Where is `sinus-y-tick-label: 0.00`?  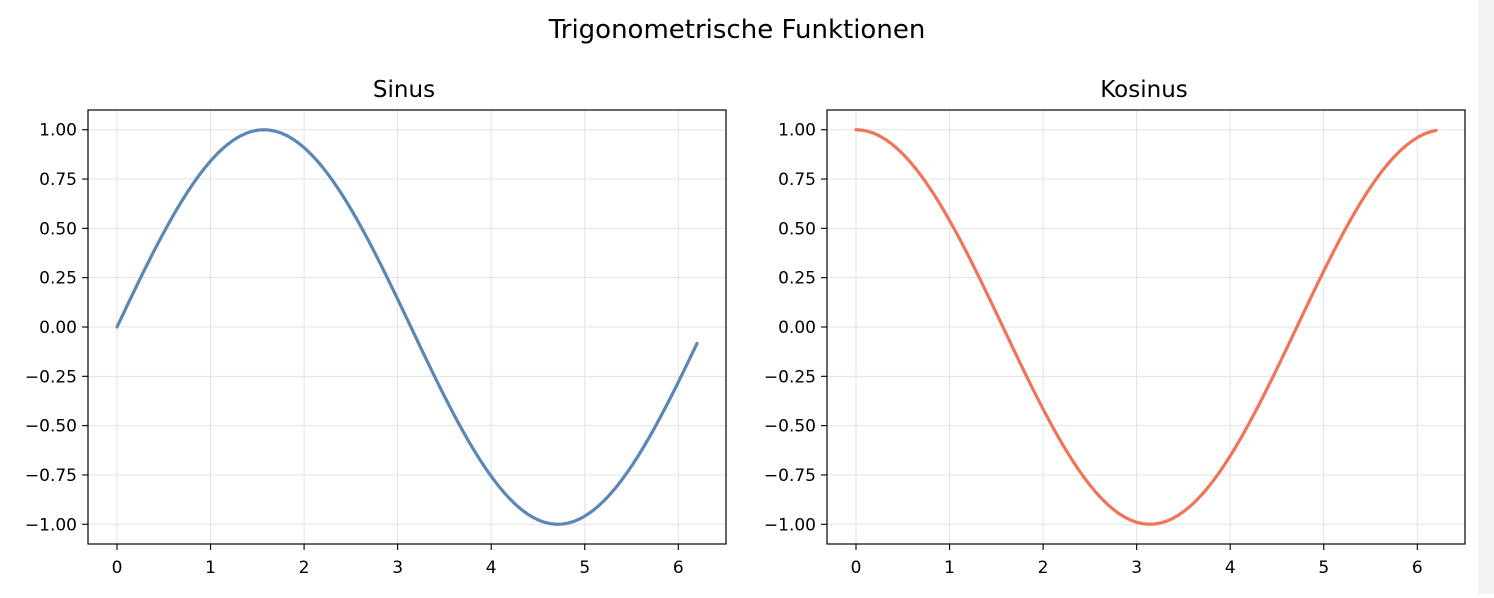 sinus-y-tick-label: 0.00 is located at coordinates (58, 328).